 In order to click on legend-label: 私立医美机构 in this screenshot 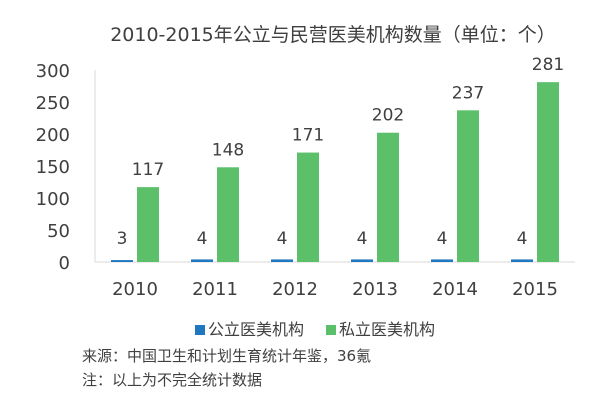, I will do `click(387, 329)`.